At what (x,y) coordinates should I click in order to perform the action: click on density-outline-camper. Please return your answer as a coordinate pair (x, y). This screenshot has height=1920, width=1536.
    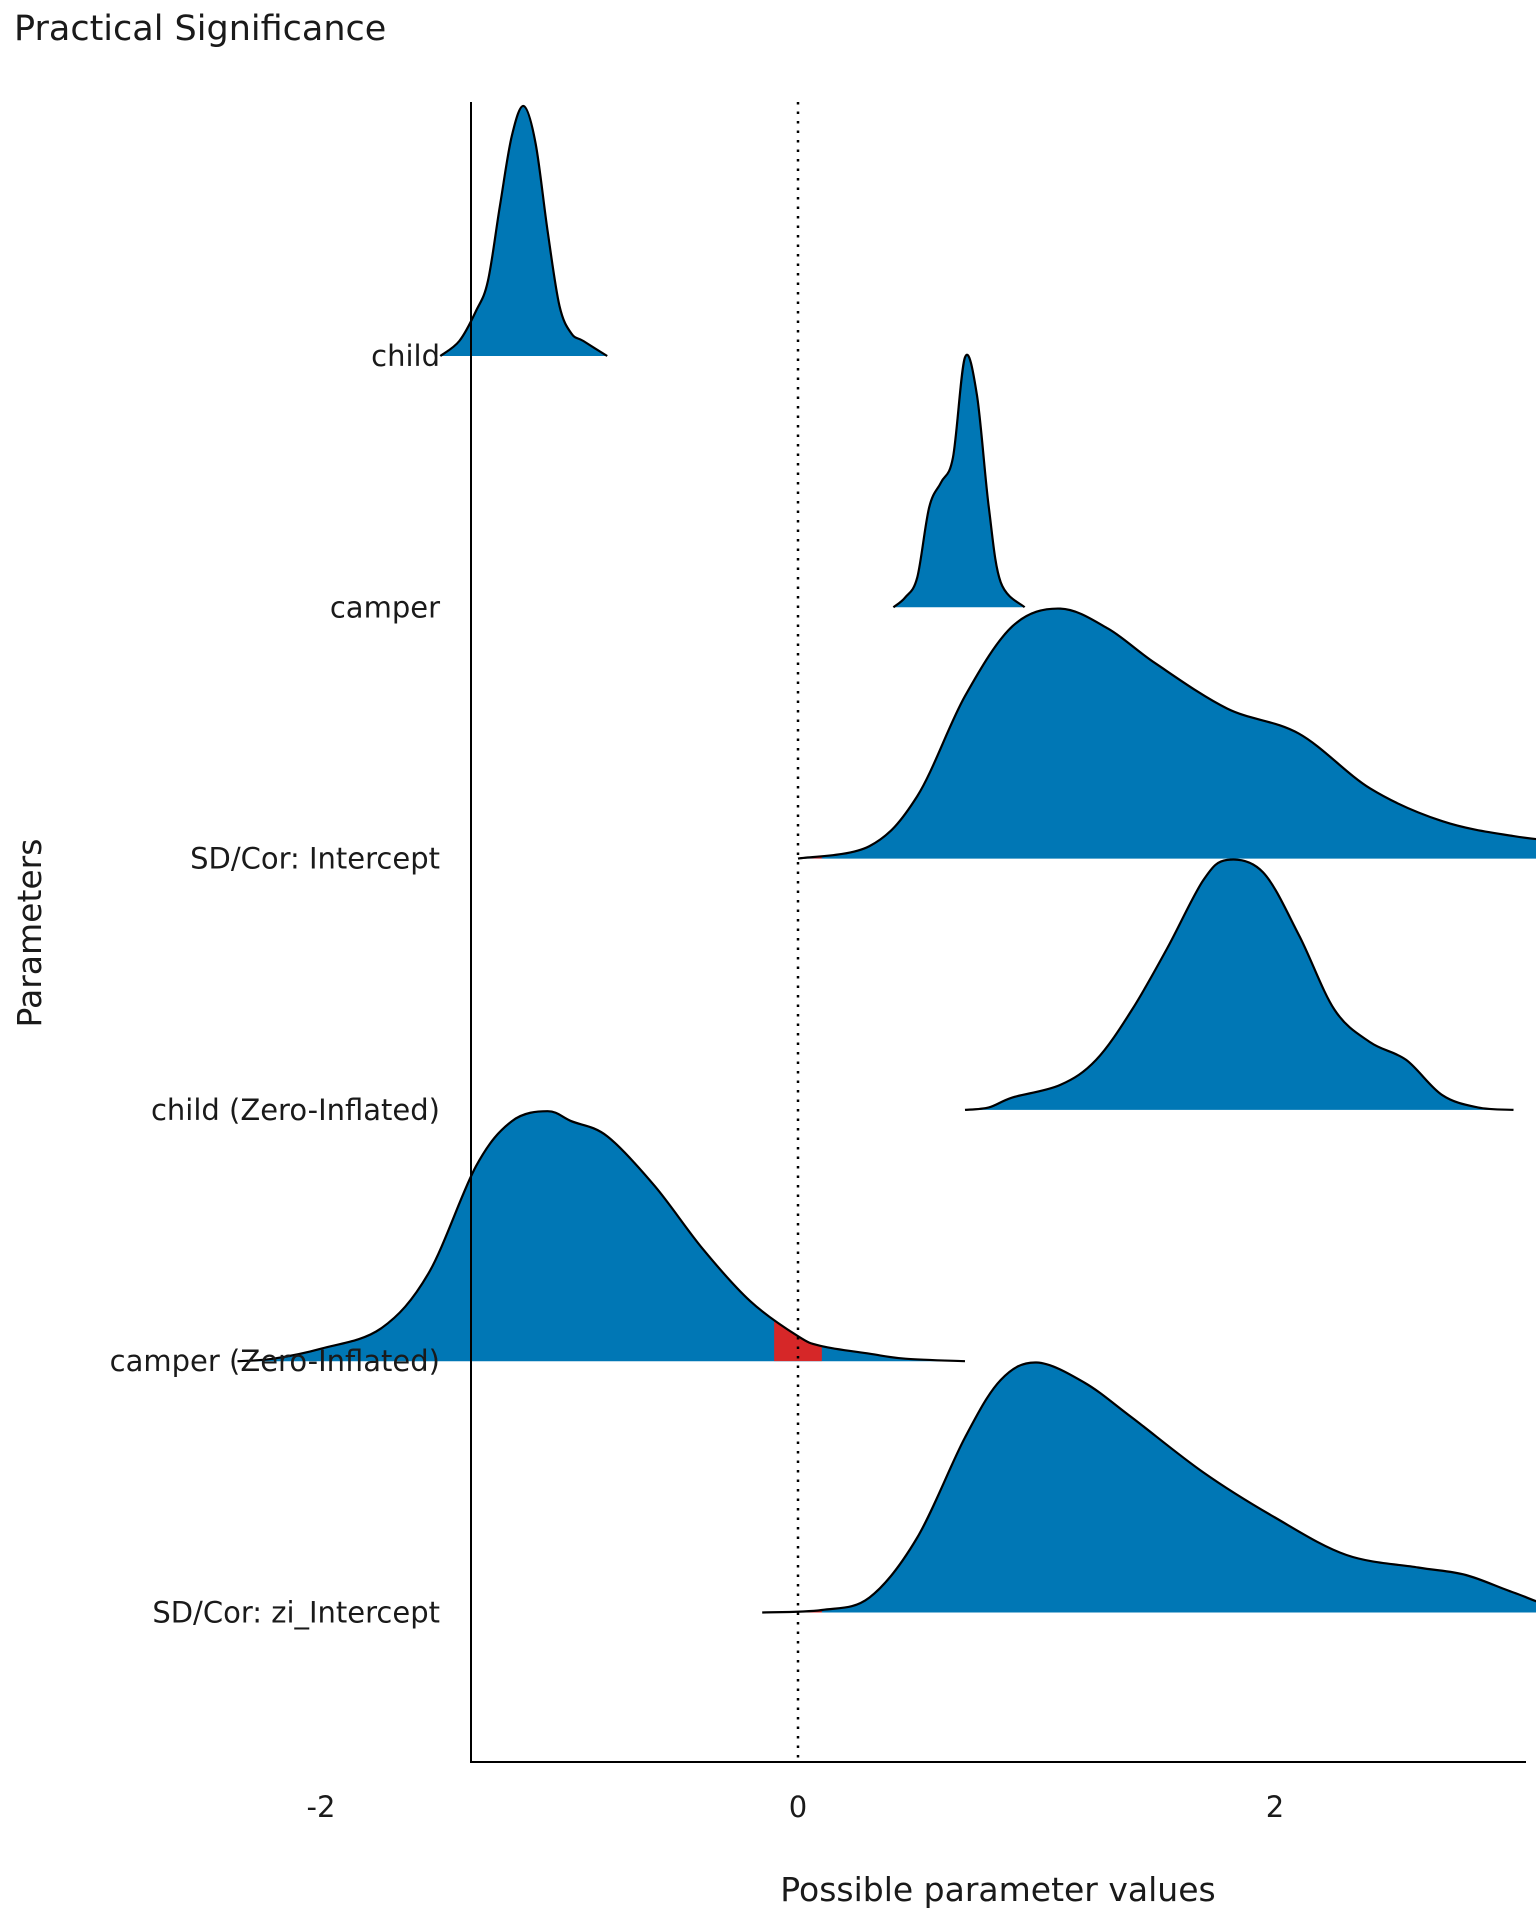
    Looking at the image, I should click on (959, 481).